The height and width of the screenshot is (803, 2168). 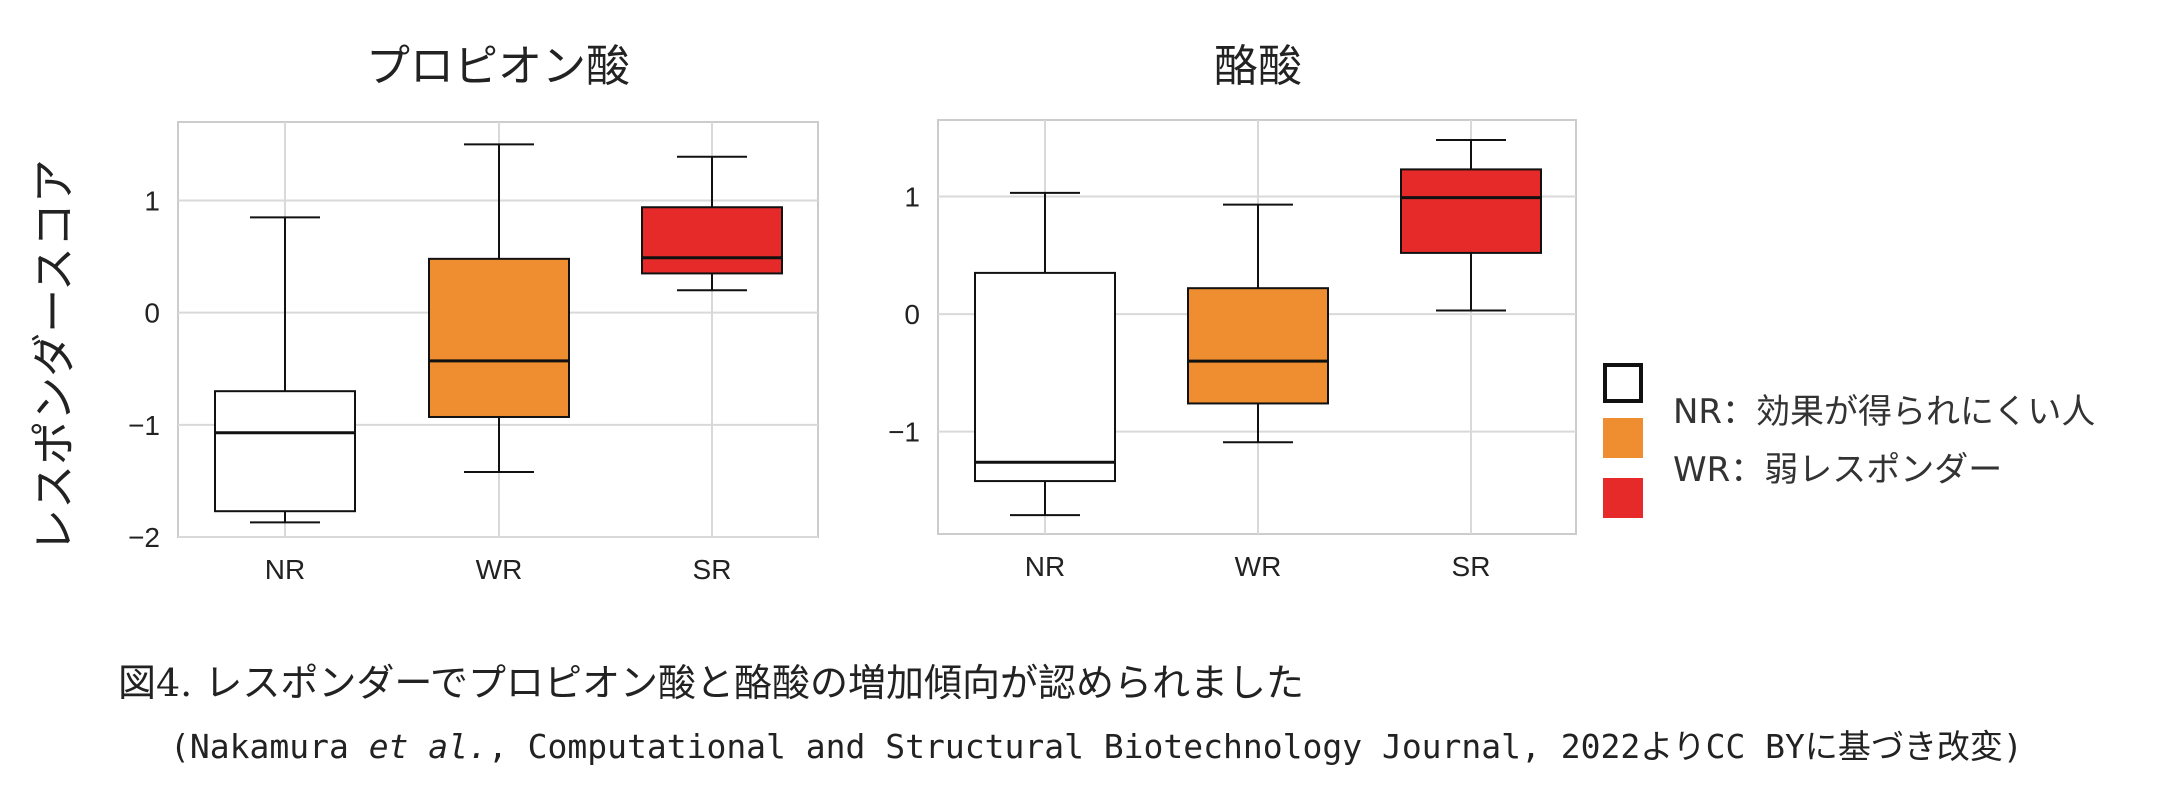 I want to click on figure-caption: 図4. レスポンダーでプロピオン酸と酪酸の増加傾向が認められました, so click(x=711, y=683).